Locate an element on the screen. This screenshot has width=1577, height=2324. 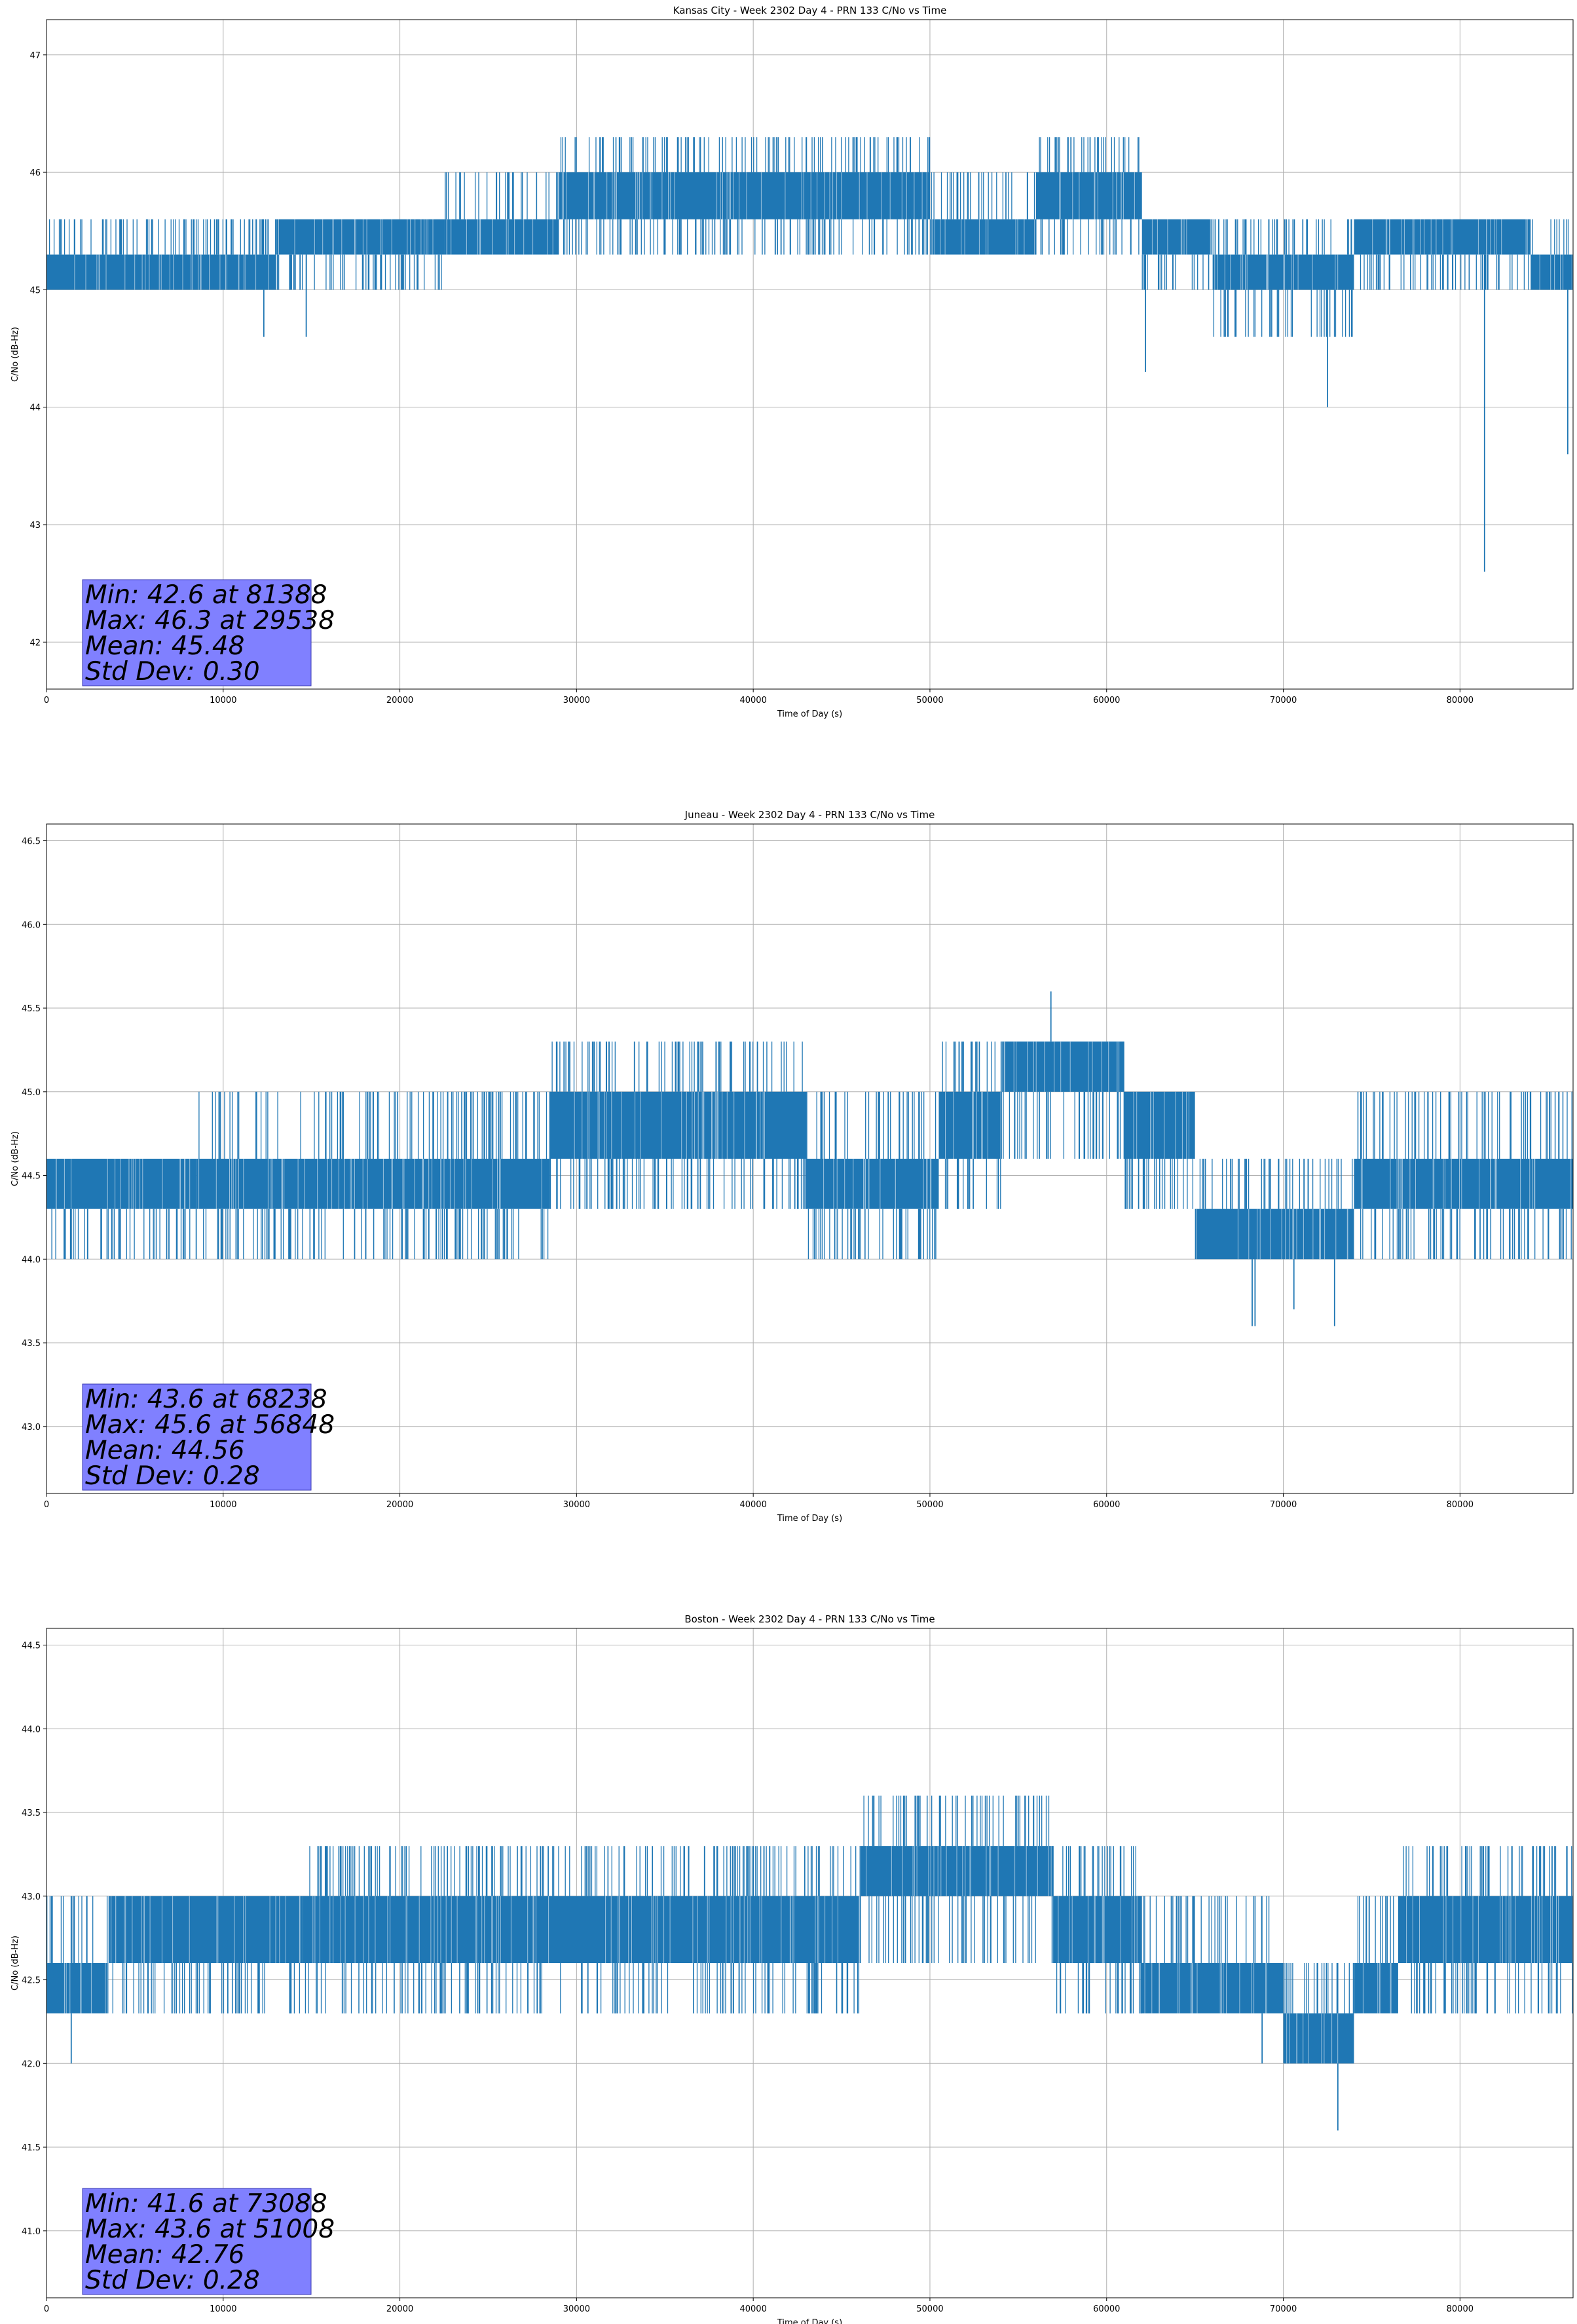
y-tick-label: 44.0 is located at coordinates (31, 1260).